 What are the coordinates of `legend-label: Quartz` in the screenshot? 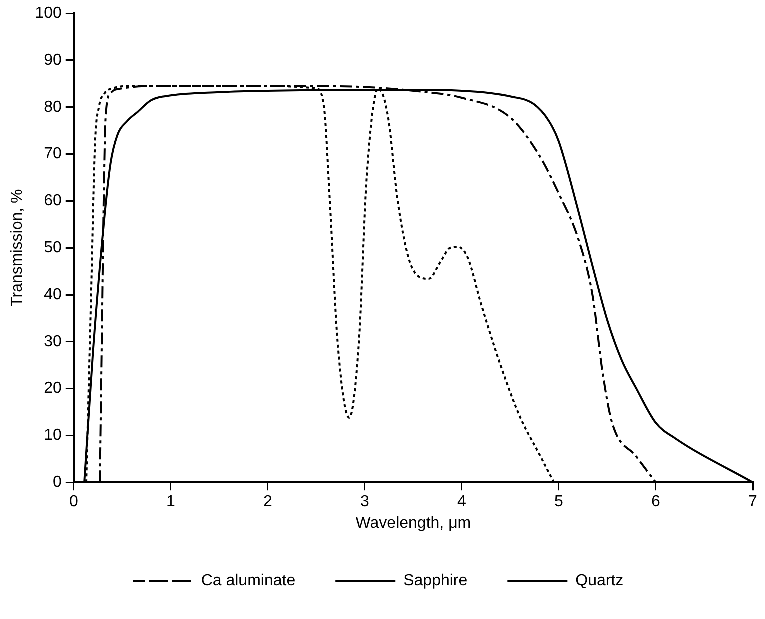 It's located at (600, 581).